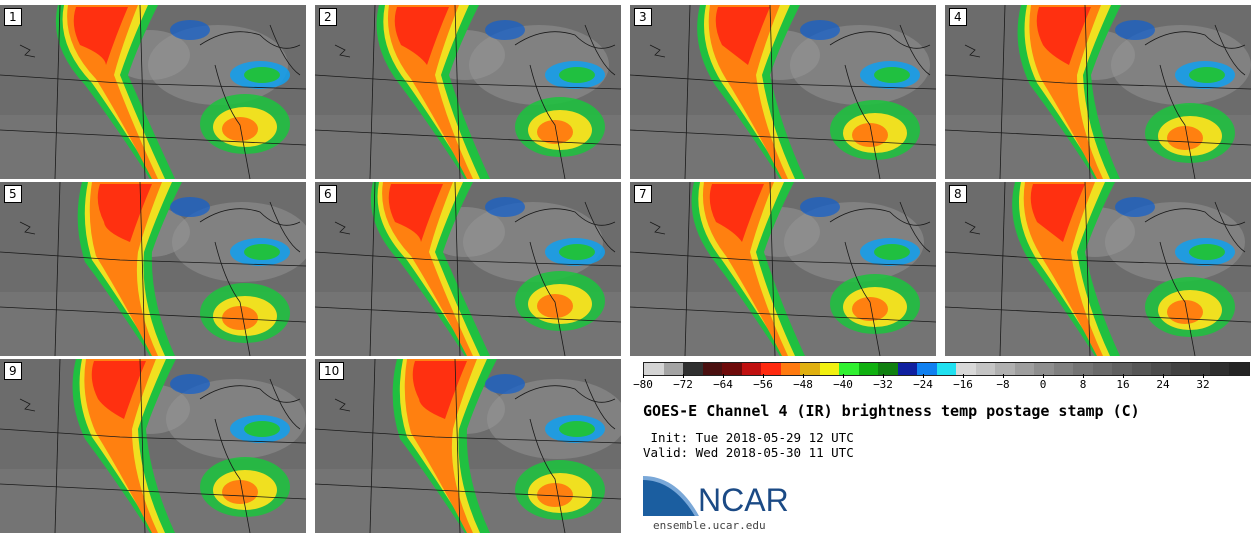 The width and height of the screenshot is (1260, 533). What do you see at coordinates (332, 371) in the screenshot?
I see `panel-number: 10` at bounding box center [332, 371].